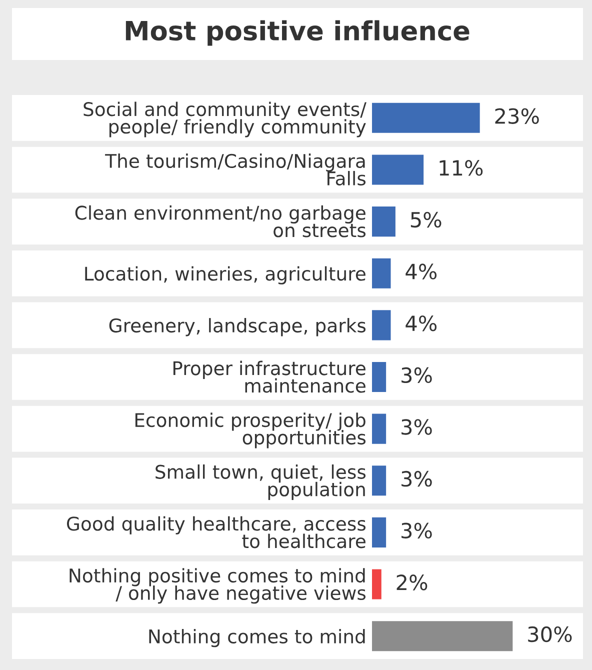 This screenshot has width=592, height=670. What do you see at coordinates (257, 638) in the screenshot?
I see `y-tick-label: Nothing comes to mind` at bounding box center [257, 638].